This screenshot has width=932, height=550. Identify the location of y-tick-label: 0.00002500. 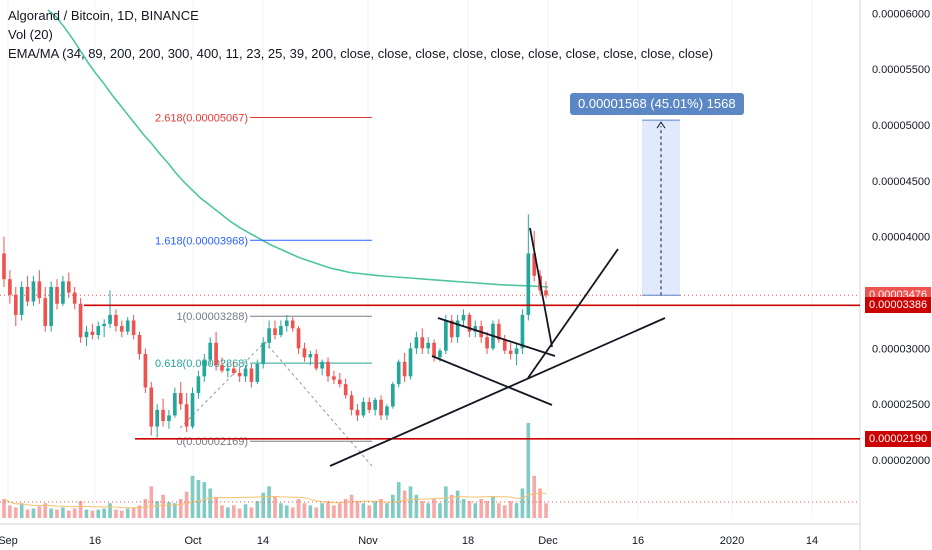
(901, 405).